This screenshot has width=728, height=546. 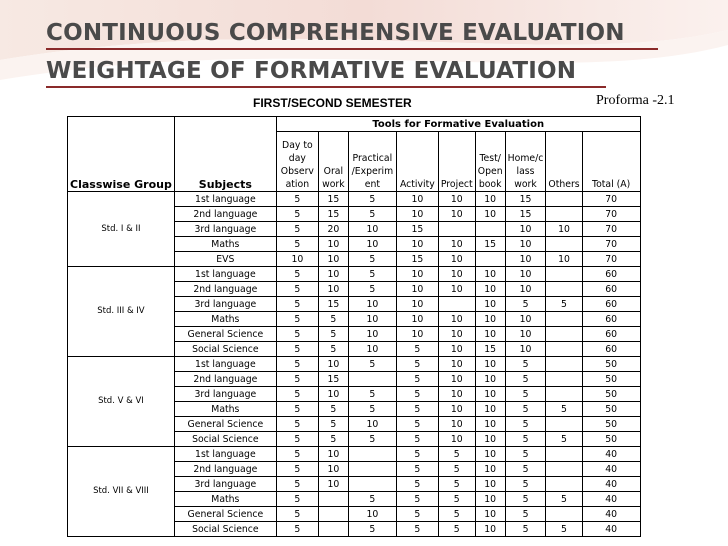 I want to click on proforma-label: Proforma -2.1, so click(x=635, y=100).